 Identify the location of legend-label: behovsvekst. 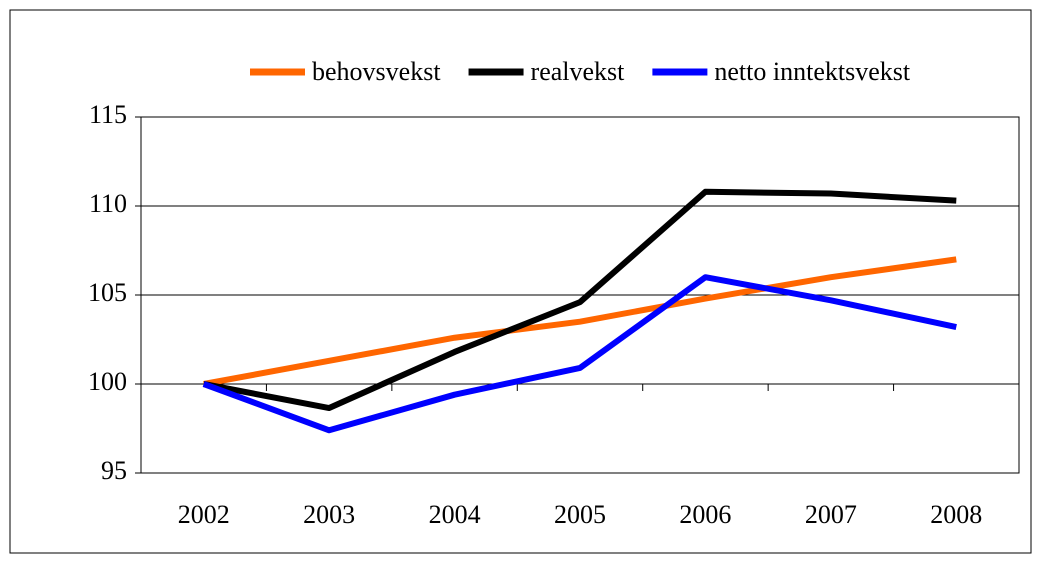
(376, 71).